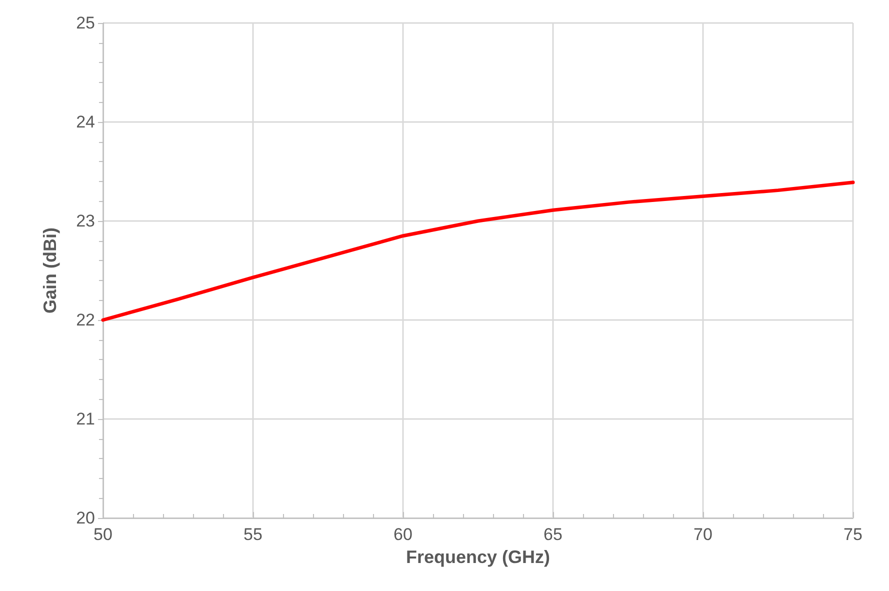 Image resolution: width=889 pixels, height=591 pixels. What do you see at coordinates (85, 122) in the screenshot?
I see `y-tick-label: 24` at bounding box center [85, 122].